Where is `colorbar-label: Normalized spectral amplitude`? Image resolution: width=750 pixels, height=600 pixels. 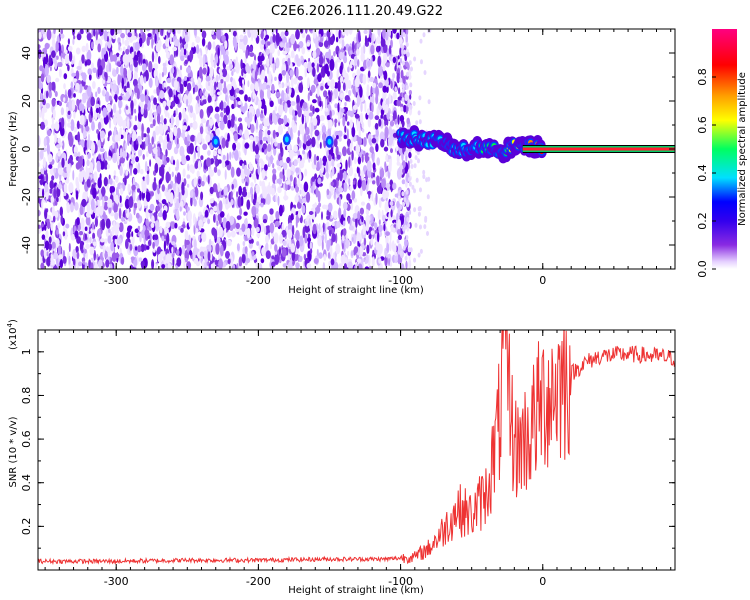
colorbar-label: Normalized spectral amplitude is located at coordinates (742, 149).